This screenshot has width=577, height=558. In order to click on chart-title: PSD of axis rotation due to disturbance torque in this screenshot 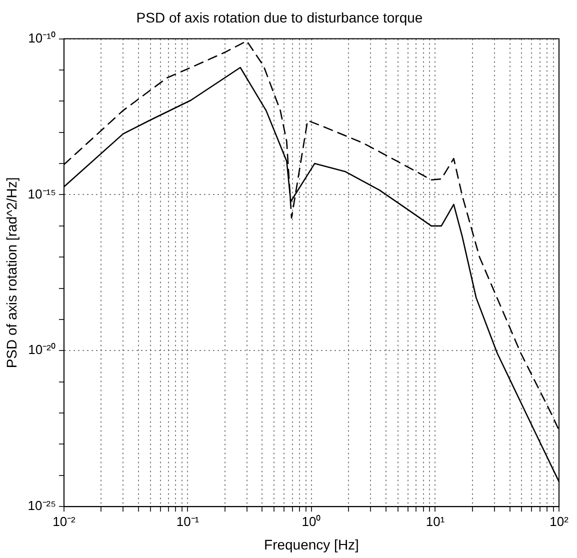, I will do `click(279, 17)`.